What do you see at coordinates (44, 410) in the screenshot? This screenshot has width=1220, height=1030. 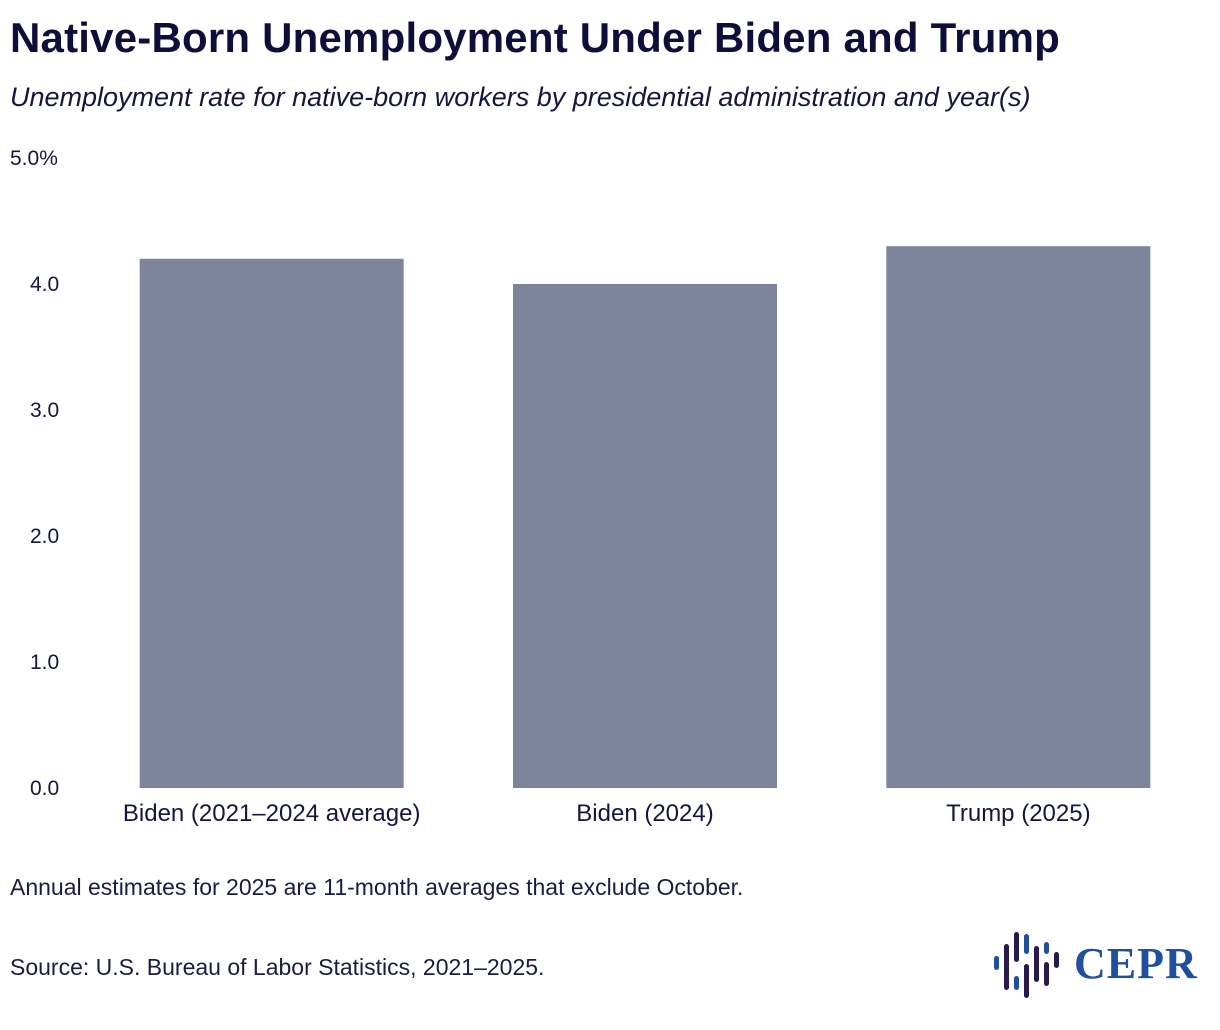 I see `y-tick-label: 3.0` at bounding box center [44, 410].